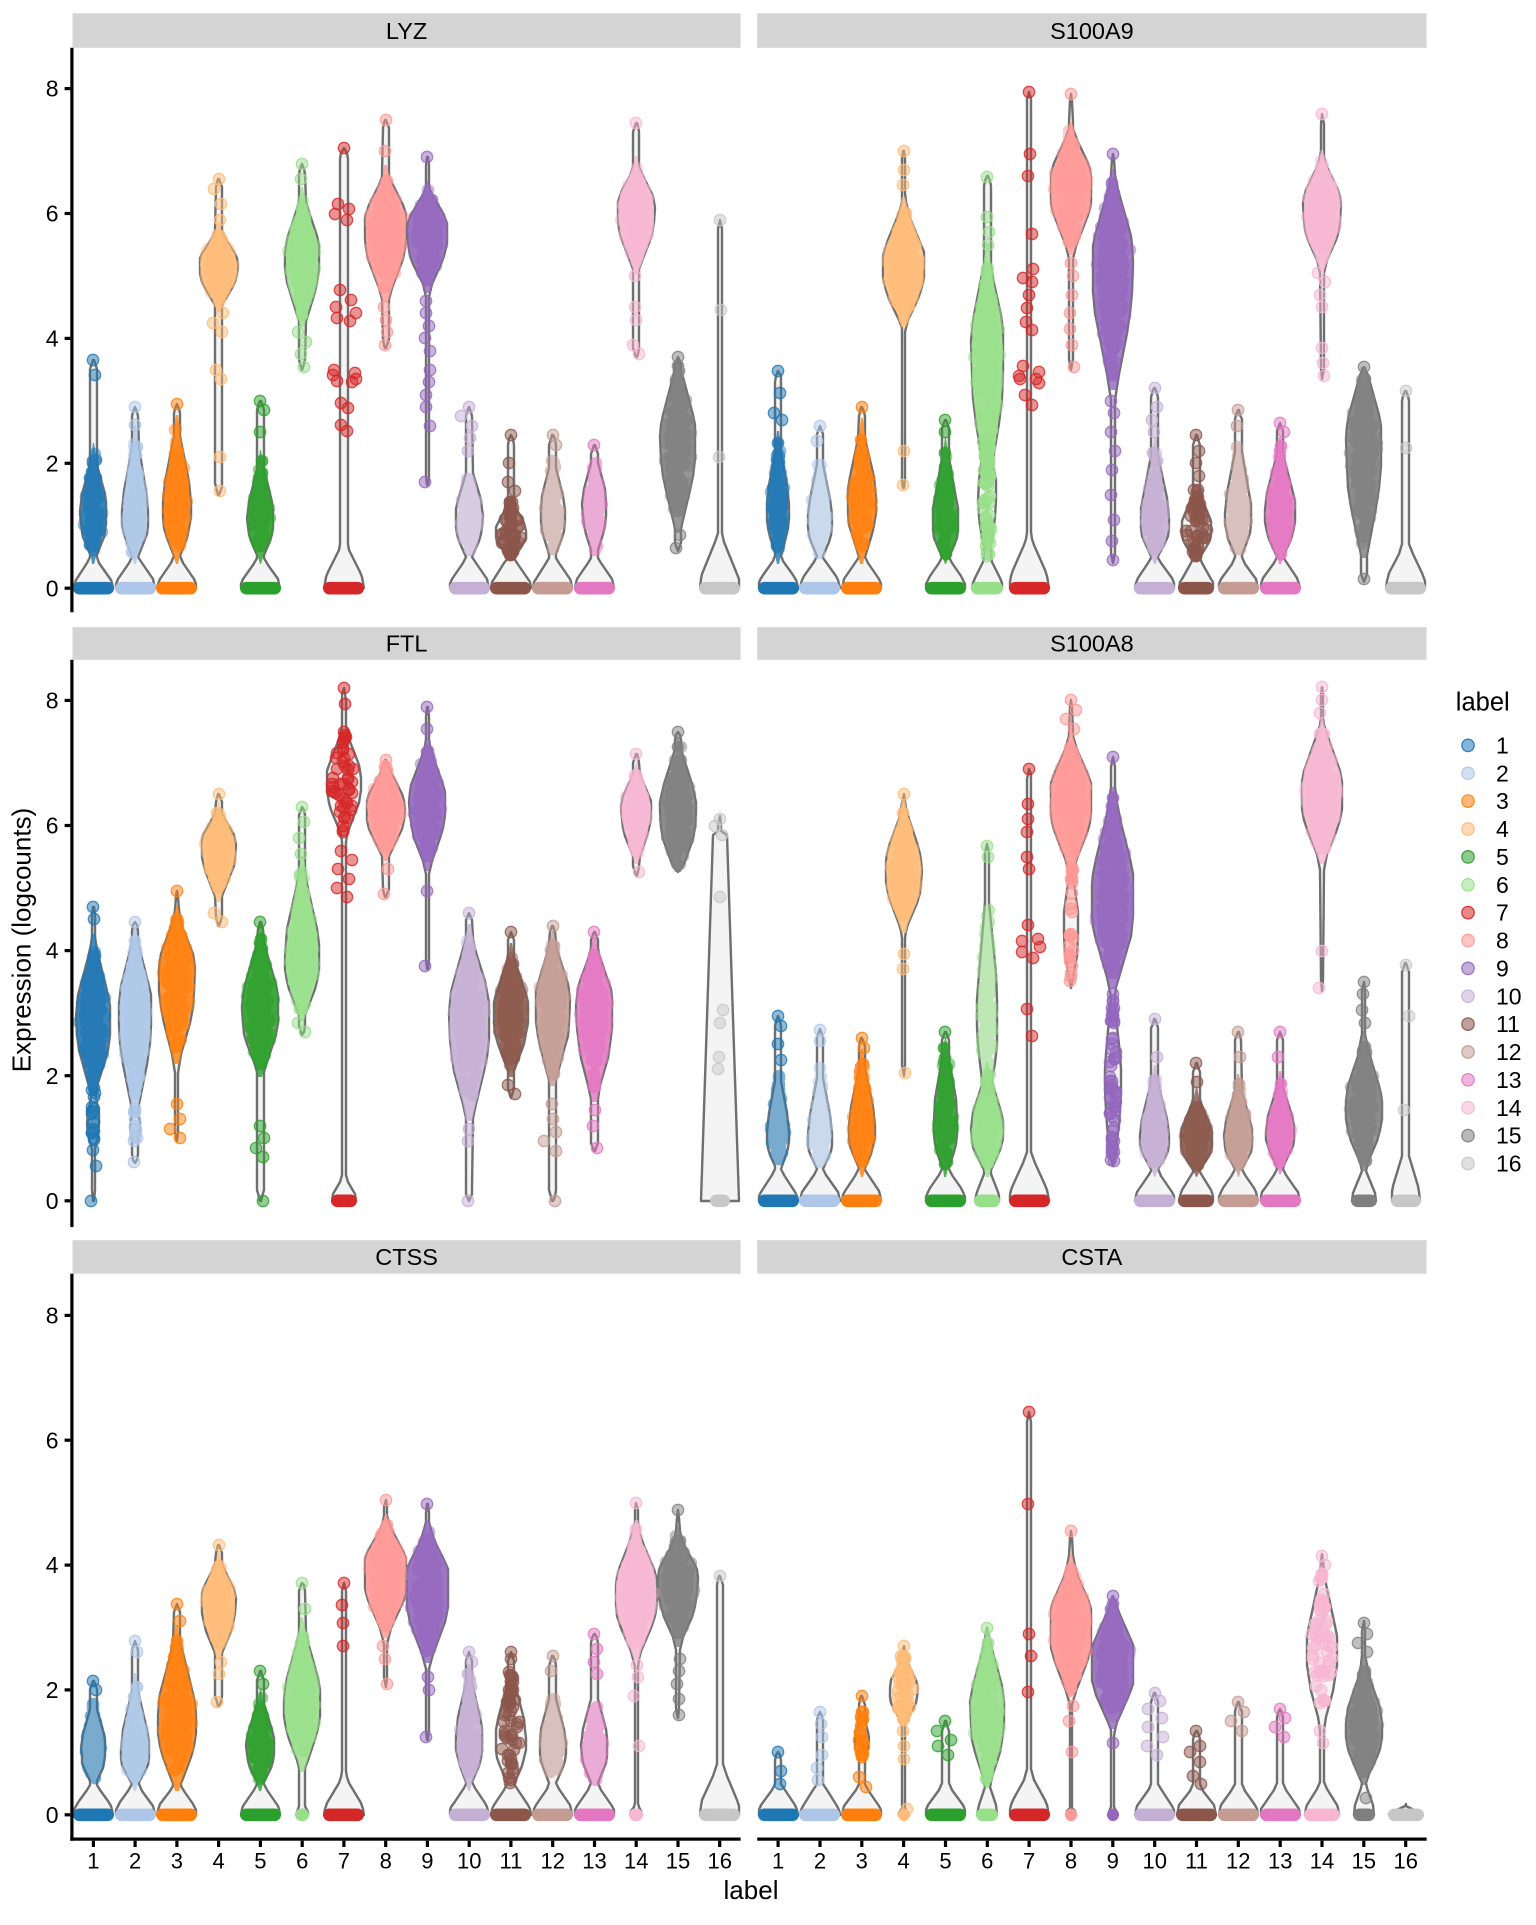 The height and width of the screenshot is (1925, 1536). What do you see at coordinates (22, 940) in the screenshot?
I see `svg-text: Expression (logcounts)` at bounding box center [22, 940].